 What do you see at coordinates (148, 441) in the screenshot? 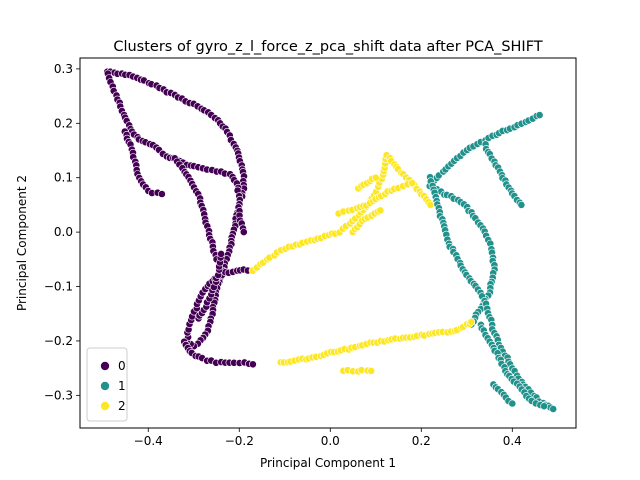
I see `x-tick-label: −0.4` at bounding box center [148, 441].